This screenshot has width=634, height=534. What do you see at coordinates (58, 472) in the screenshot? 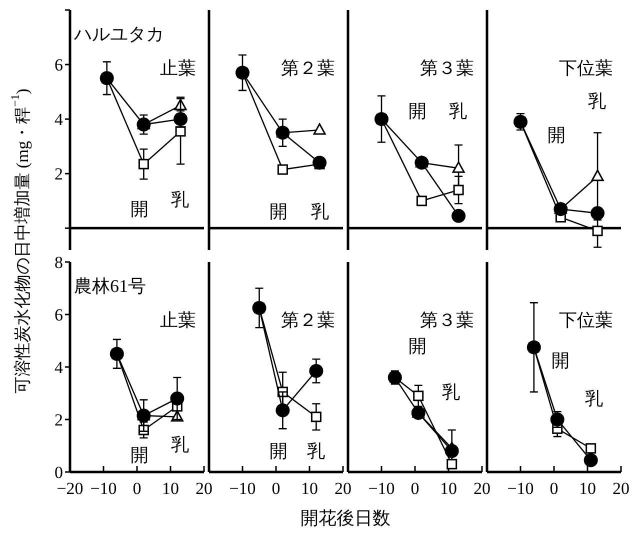
I see `y-tick-label: 0` at bounding box center [58, 472].